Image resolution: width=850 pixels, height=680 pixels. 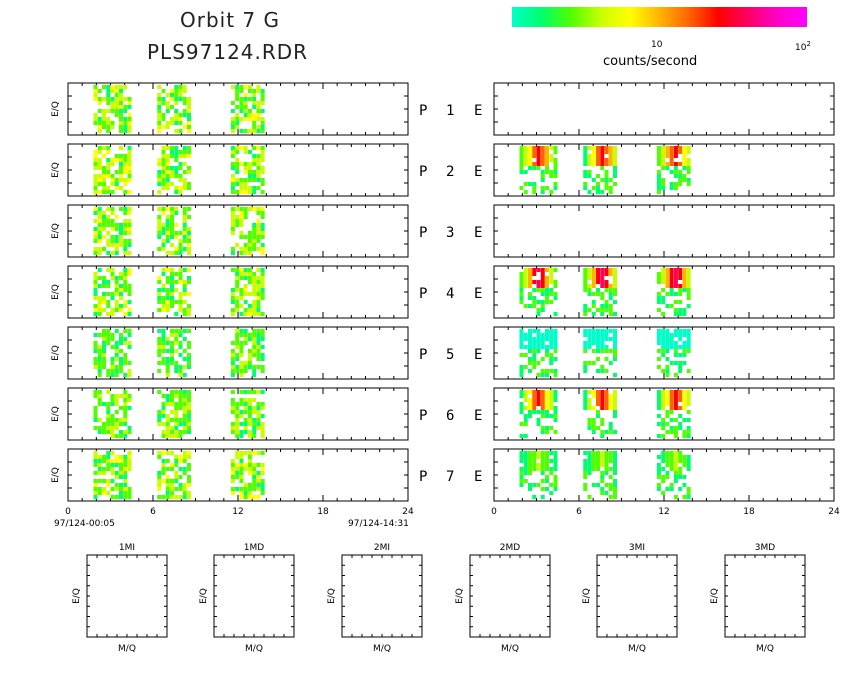 I want to click on row-label-number: 3, so click(x=450, y=233).